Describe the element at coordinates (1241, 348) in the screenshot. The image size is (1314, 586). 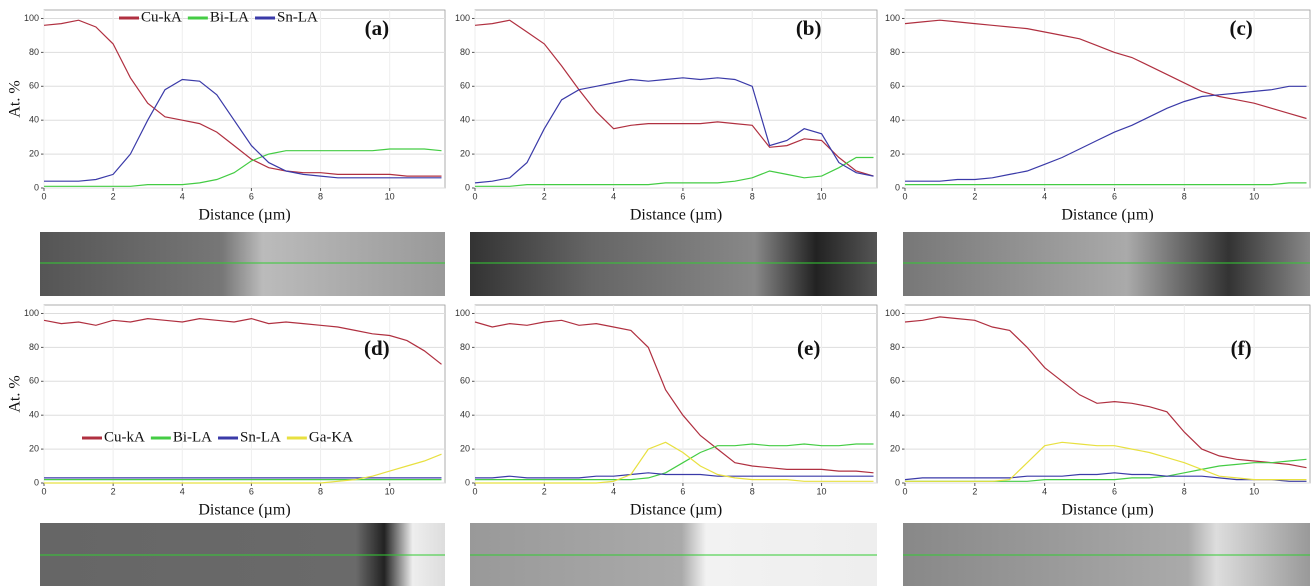
I see `panel-label: (f)` at that location.